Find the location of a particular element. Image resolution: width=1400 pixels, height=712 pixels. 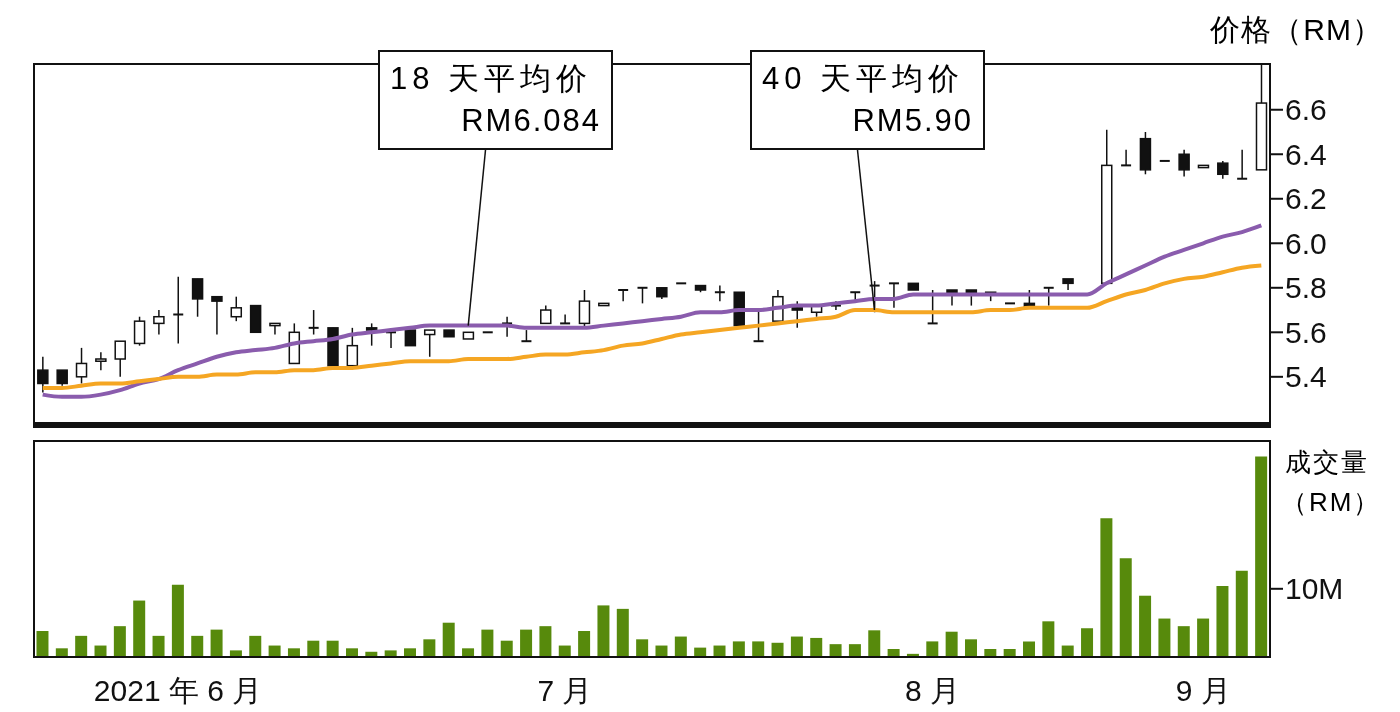

y-tick-label: 6.2 is located at coordinates (1306, 199).